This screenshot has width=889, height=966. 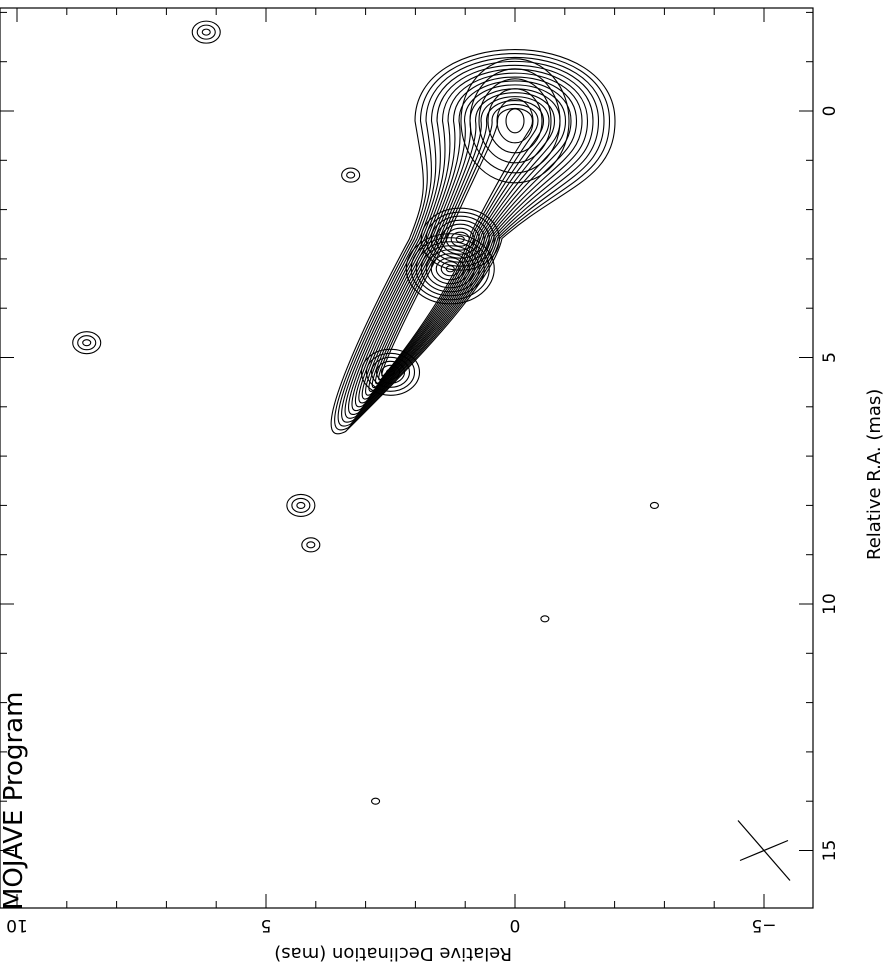 What do you see at coordinates (830, 357) in the screenshot?
I see `x-tick-label: 5` at bounding box center [830, 357].